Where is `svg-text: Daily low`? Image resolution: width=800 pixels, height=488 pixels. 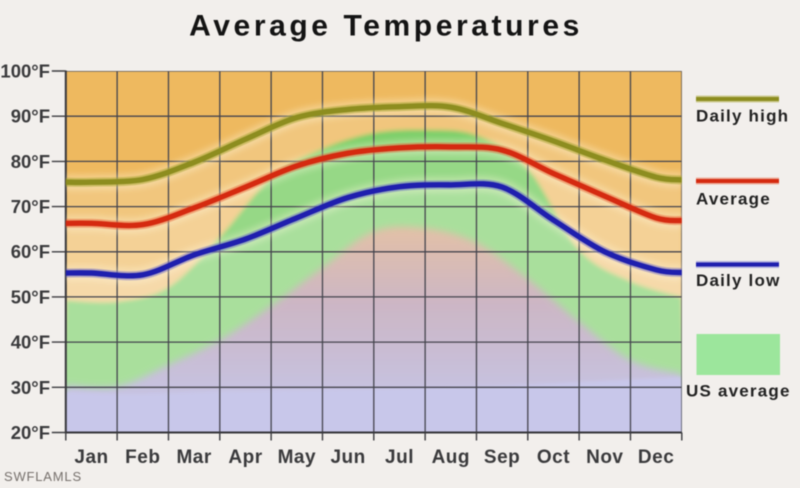 svg-text: Daily low is located at coordinates (738, 280).